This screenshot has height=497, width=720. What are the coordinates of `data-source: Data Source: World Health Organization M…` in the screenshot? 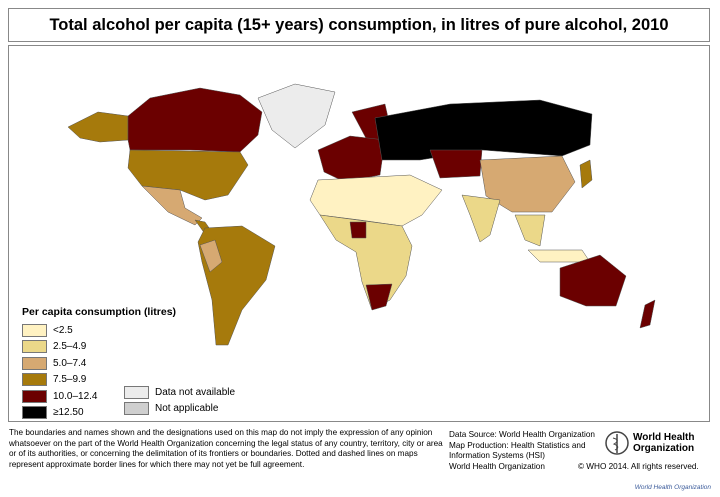 It's located at (522, 451).